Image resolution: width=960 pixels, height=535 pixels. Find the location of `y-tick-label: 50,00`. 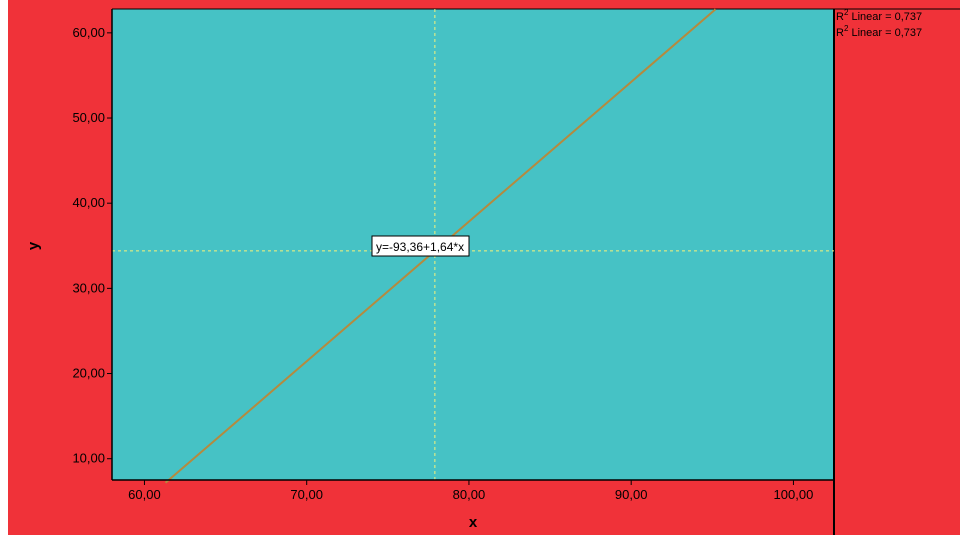

y-tick-label: 50,00 is located at coordinates (88, 117).